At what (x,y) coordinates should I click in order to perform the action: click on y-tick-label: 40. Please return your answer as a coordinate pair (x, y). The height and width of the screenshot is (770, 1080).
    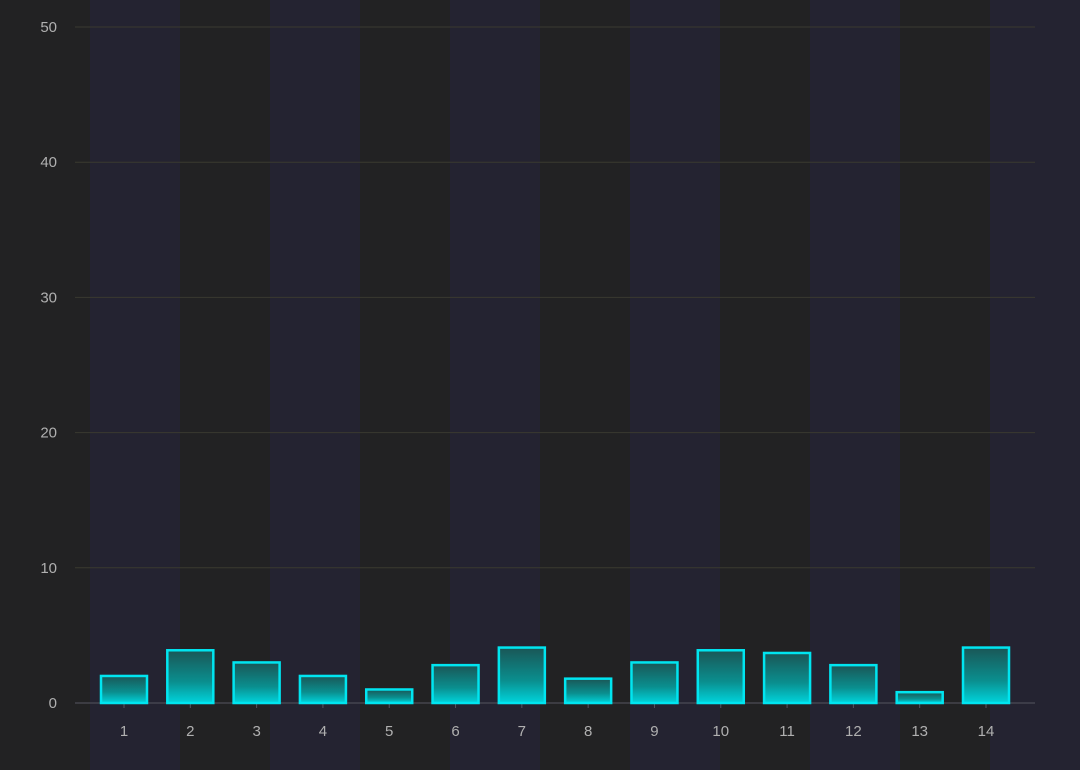
    Looking at the image, I should click on (48, 162).